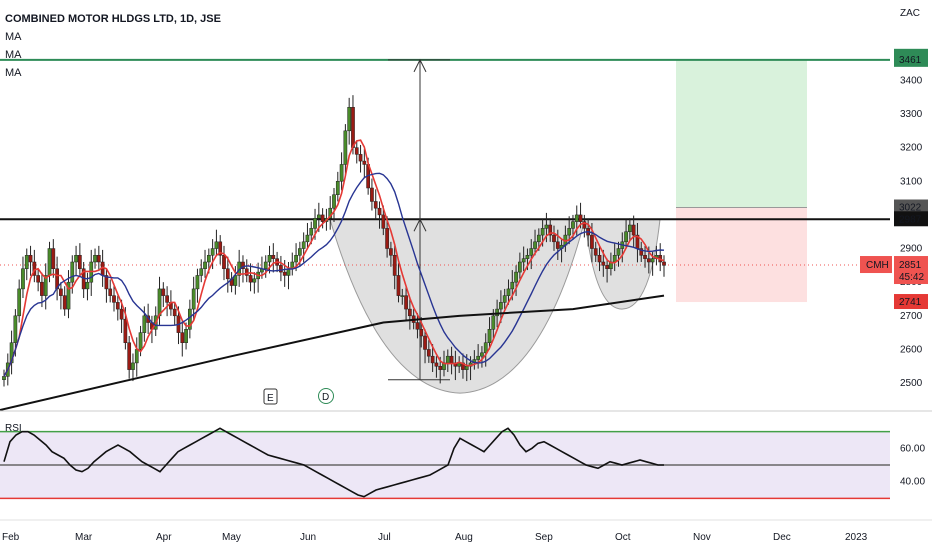 The height and width of the screenshot is (550, 932). I want to click on x-tick-label-Sep: Sep, so click(544, 537).